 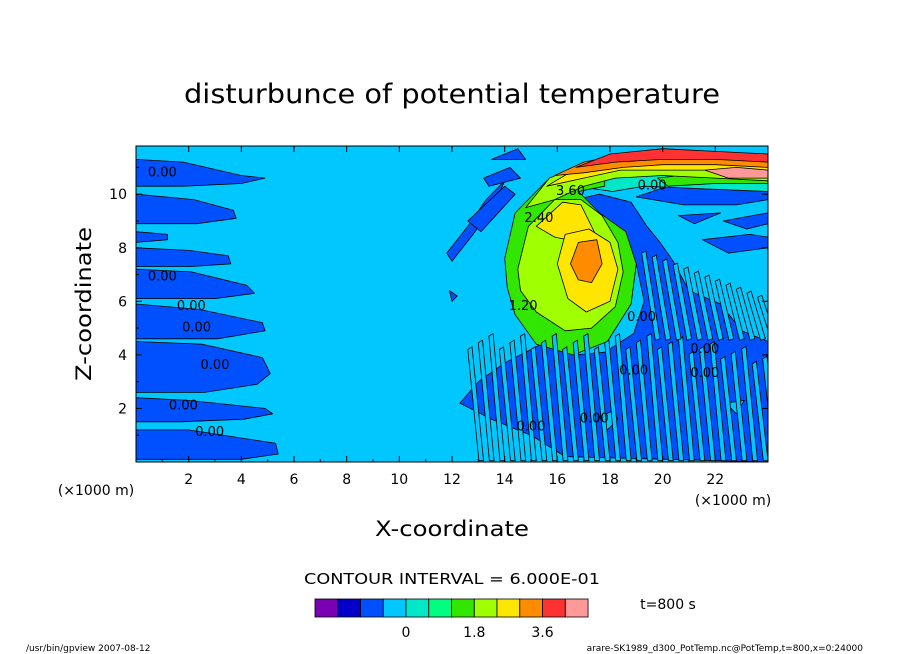 I want to click on x-unit-left: (×1000 m), so click(x=96, y=491).